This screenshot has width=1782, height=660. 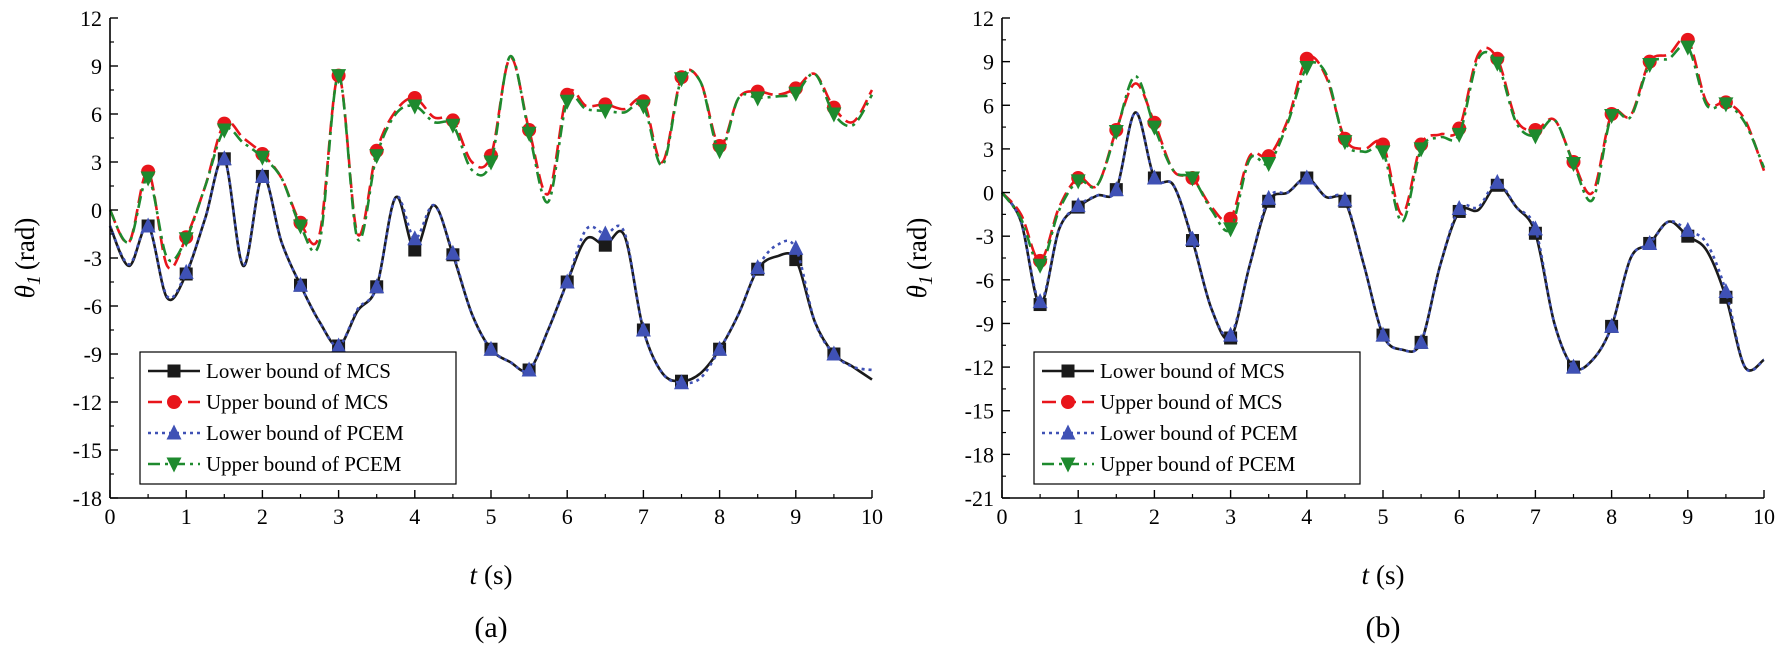 What do you see at coordinates (1230, 218) in the screenshot?
I see `series-marker-upper-bound-of-mcs` at bounding box center [1230, 218].